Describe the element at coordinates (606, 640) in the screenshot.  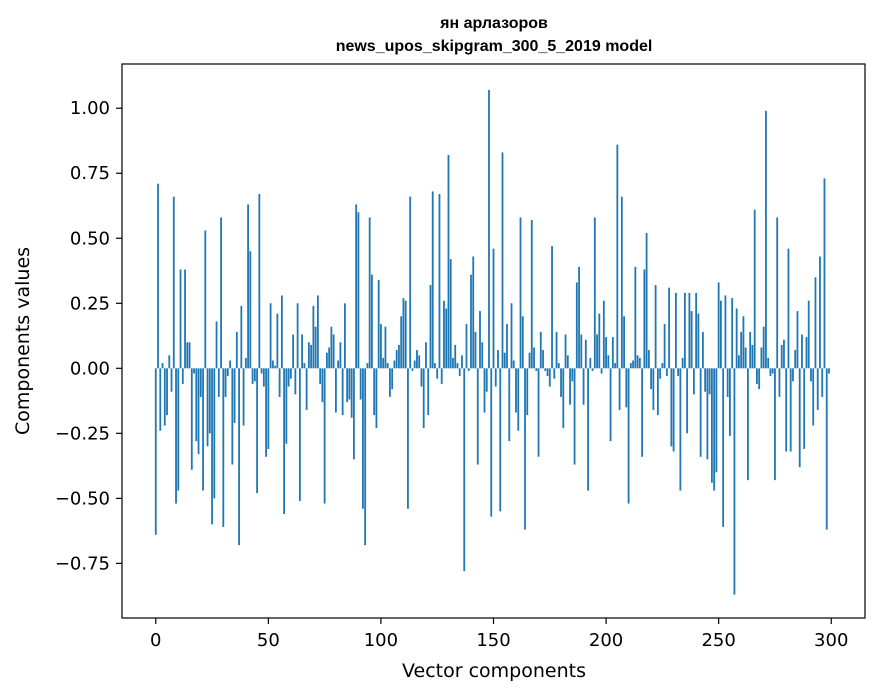
I see `x-tick-label: 200` at that location.